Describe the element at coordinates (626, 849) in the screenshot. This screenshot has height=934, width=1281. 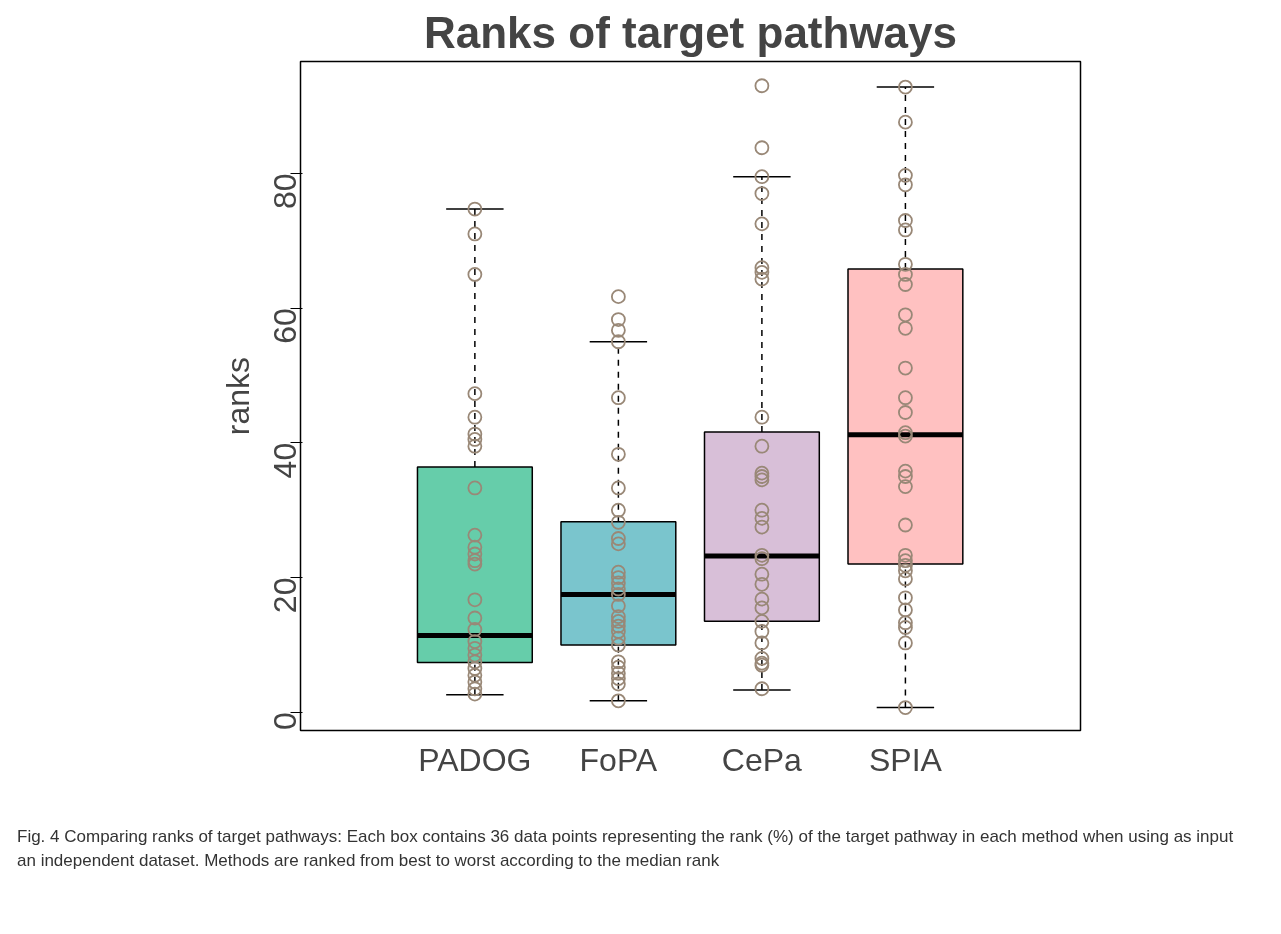
I see `caption: Fig. 4 Comparing ranks of target pathways: Each box contains 36 data points representing the rank (%) of the target pathway in each method when using as input an independent dataset. Methods are ranked from best to worst according to the median rank` at that location.